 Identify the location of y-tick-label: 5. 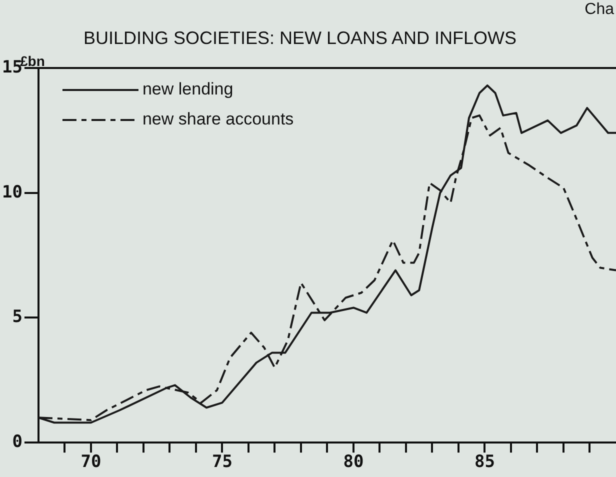
(17, 317).